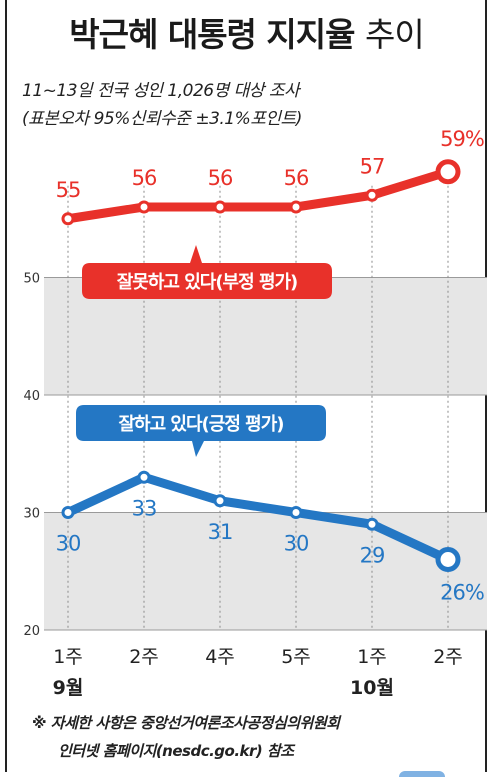 The width and height of the screenshot is (493, 777). What do you see at coordinates (462, 139) in the screenshot?
I see `data-label: 59%` at bounding box center [462, 139].